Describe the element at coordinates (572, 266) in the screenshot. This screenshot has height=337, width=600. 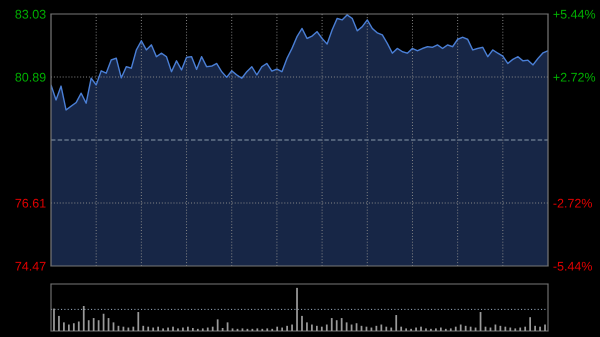
I see `y2-tick-label: -5.44%` at that location.